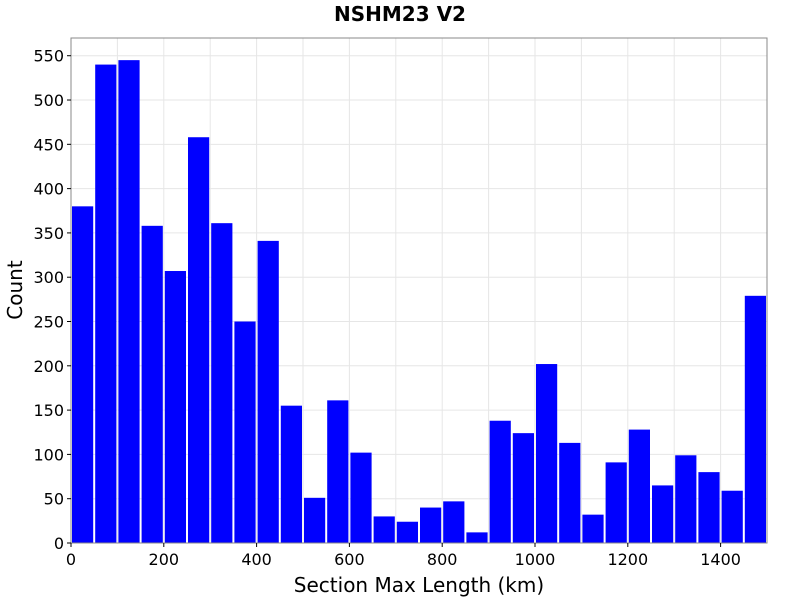  Describe the element at coordinates (48, 454) in the screenshot. I see `y-tick-label: 100` at that location.